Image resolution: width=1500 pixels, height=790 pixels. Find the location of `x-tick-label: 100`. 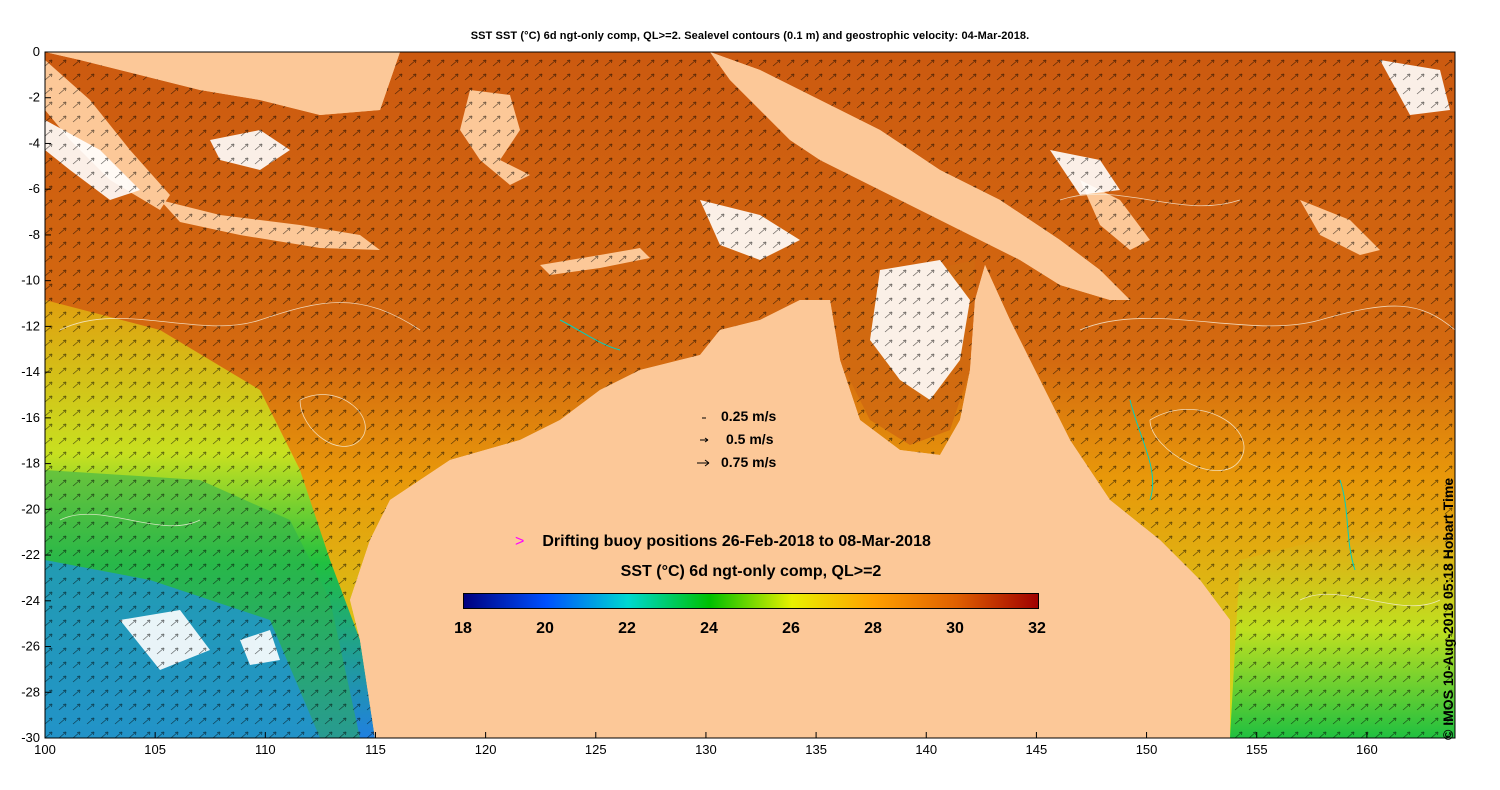

x-tick-label: 100 is located at coordinates (45, 749).